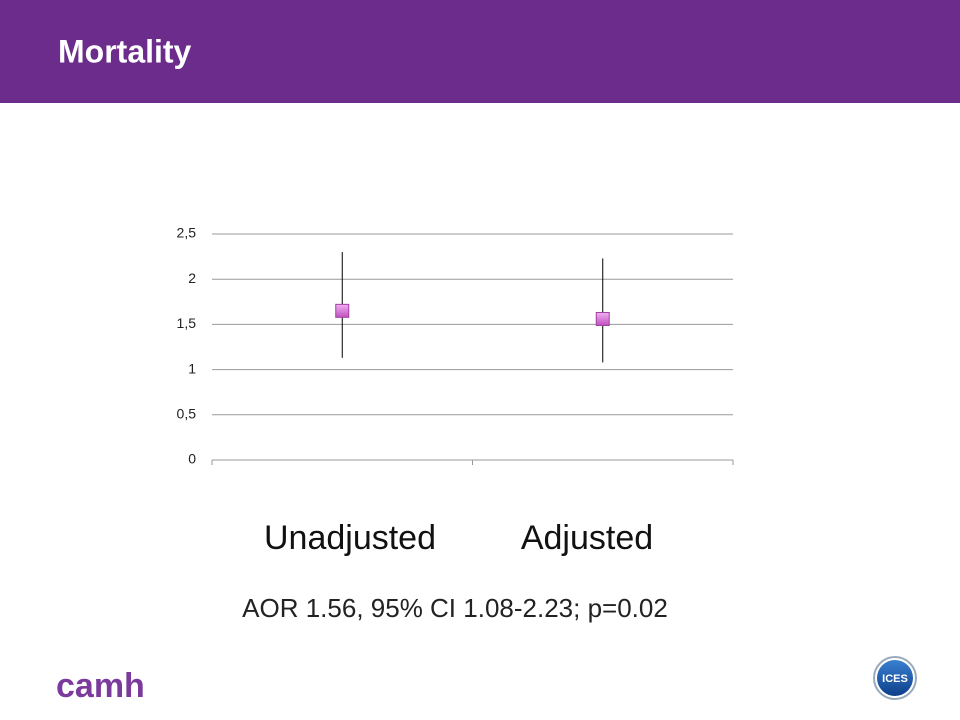 The image size is (960, 720). I want to click on x-tick-label: Adjusted, so click(587, 538).